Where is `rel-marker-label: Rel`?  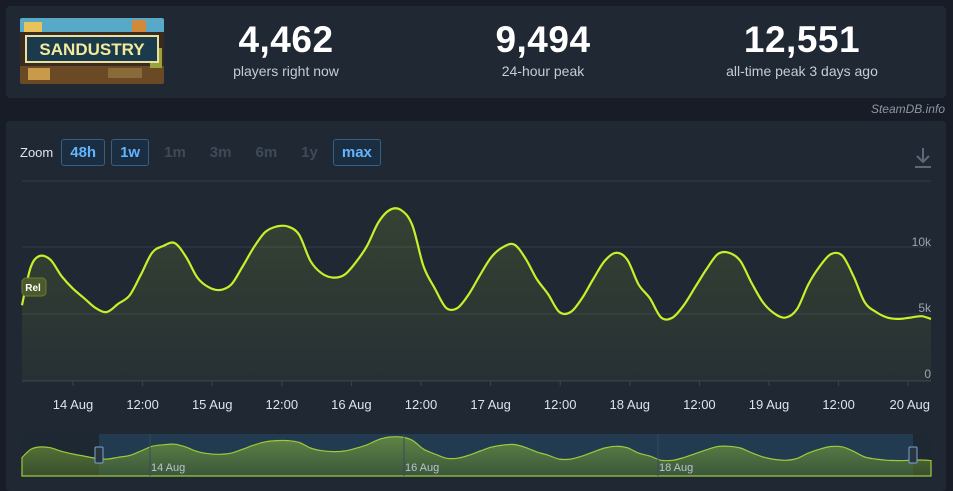
rel-marker-label: Rel is located at coordinates (33, 288).